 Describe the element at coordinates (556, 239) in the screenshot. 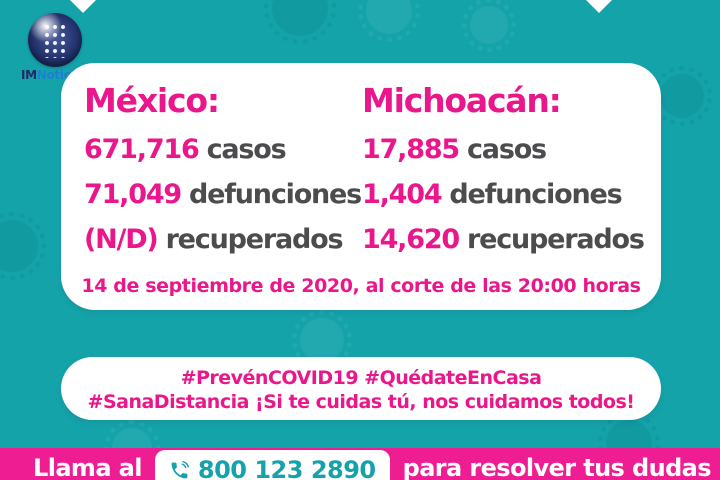

I see `michoacan-recovered-label: recuperados` at that location.